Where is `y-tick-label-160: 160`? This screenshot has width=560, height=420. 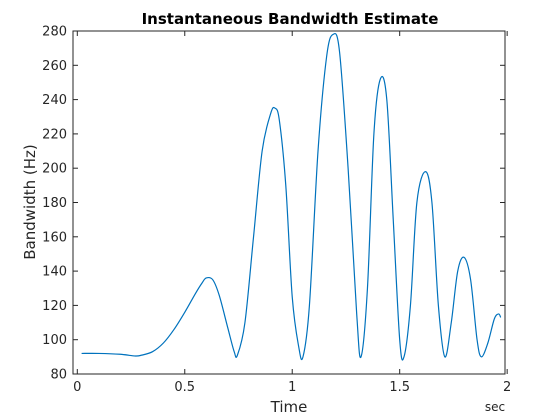 y-tick-label-160: 160 is located at coordinates (54, 237).